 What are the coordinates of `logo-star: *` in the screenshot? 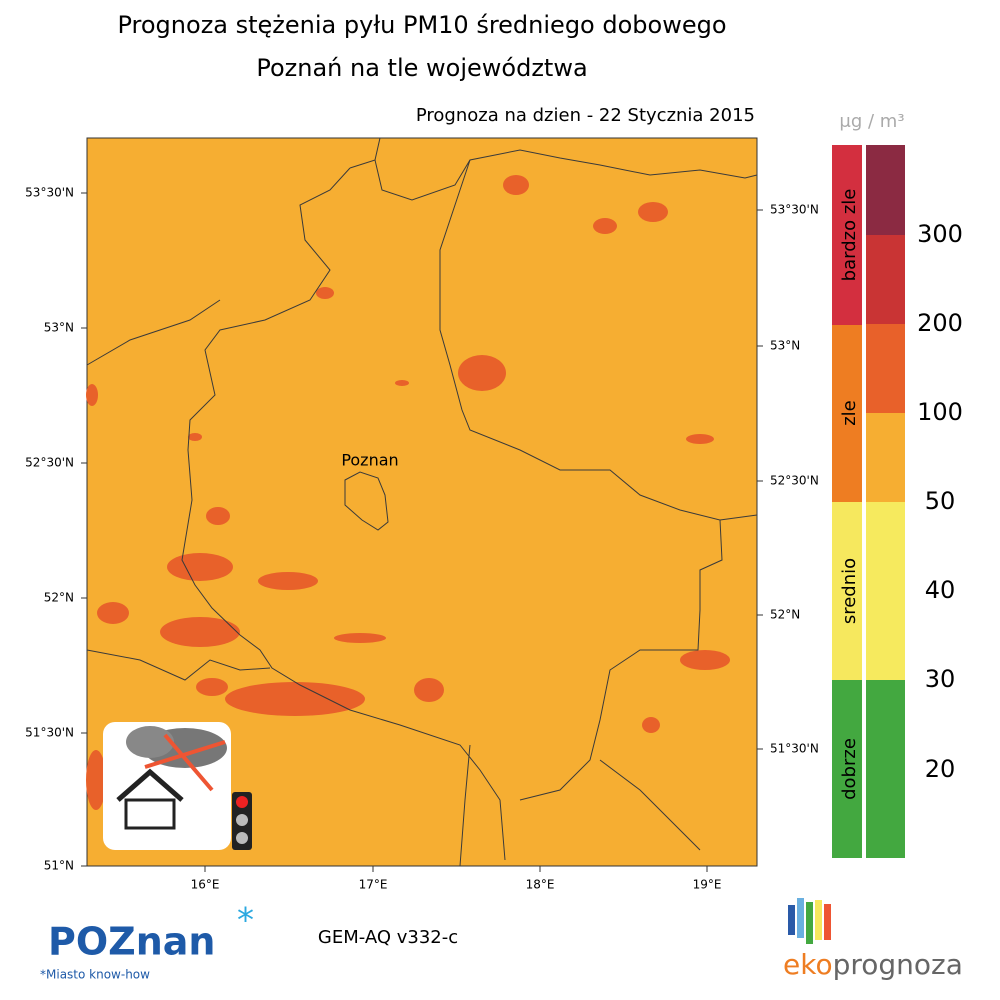 It's located at (245, 921).